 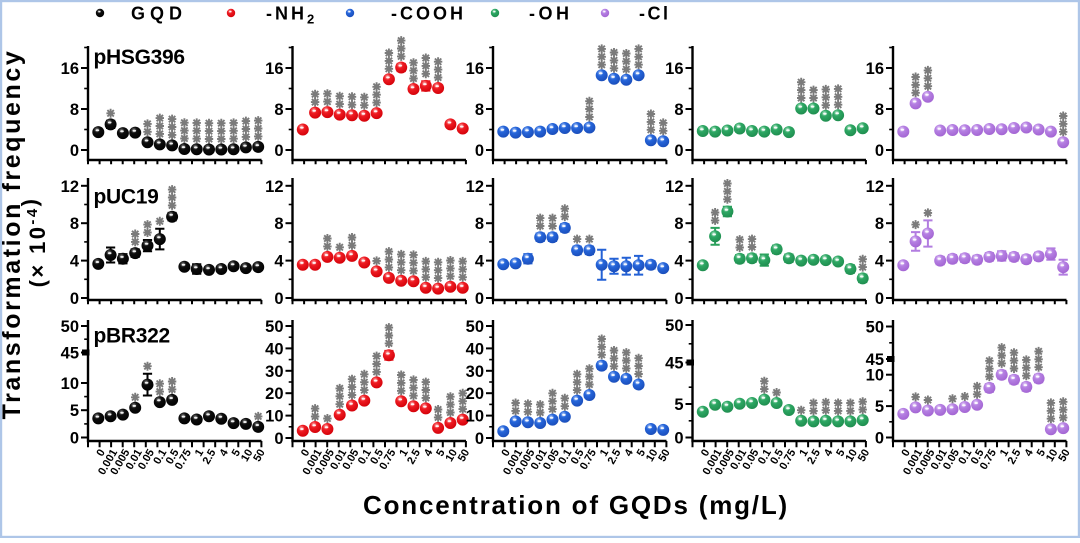 I want to click on svg-text: Transformation frequency, so click(x=13, y=234).